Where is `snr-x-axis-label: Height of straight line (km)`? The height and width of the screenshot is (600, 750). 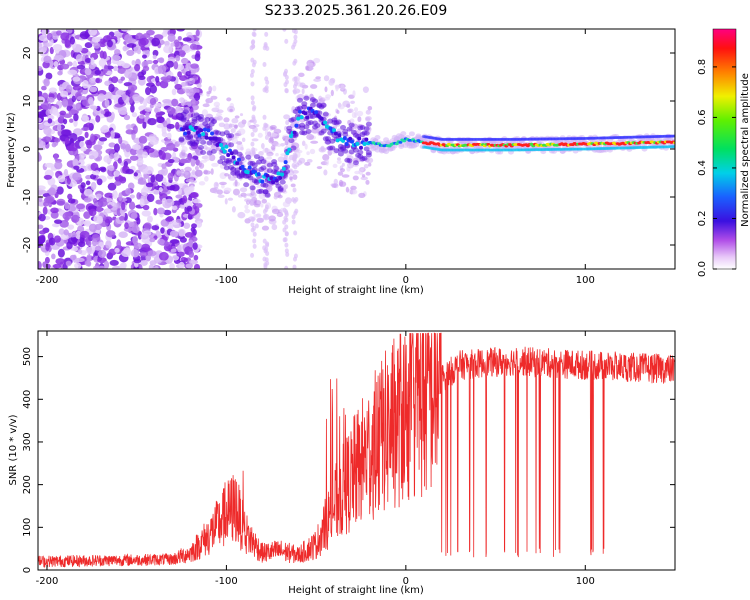 snr-x-axis-label: Height of straight line (km) is located at coordinates (356, 590).